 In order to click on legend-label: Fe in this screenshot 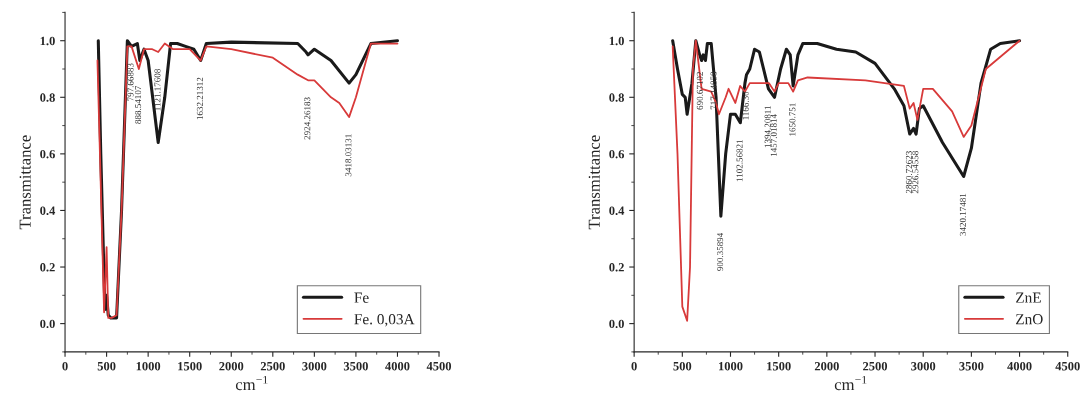, I will do `click(361, 297)`.